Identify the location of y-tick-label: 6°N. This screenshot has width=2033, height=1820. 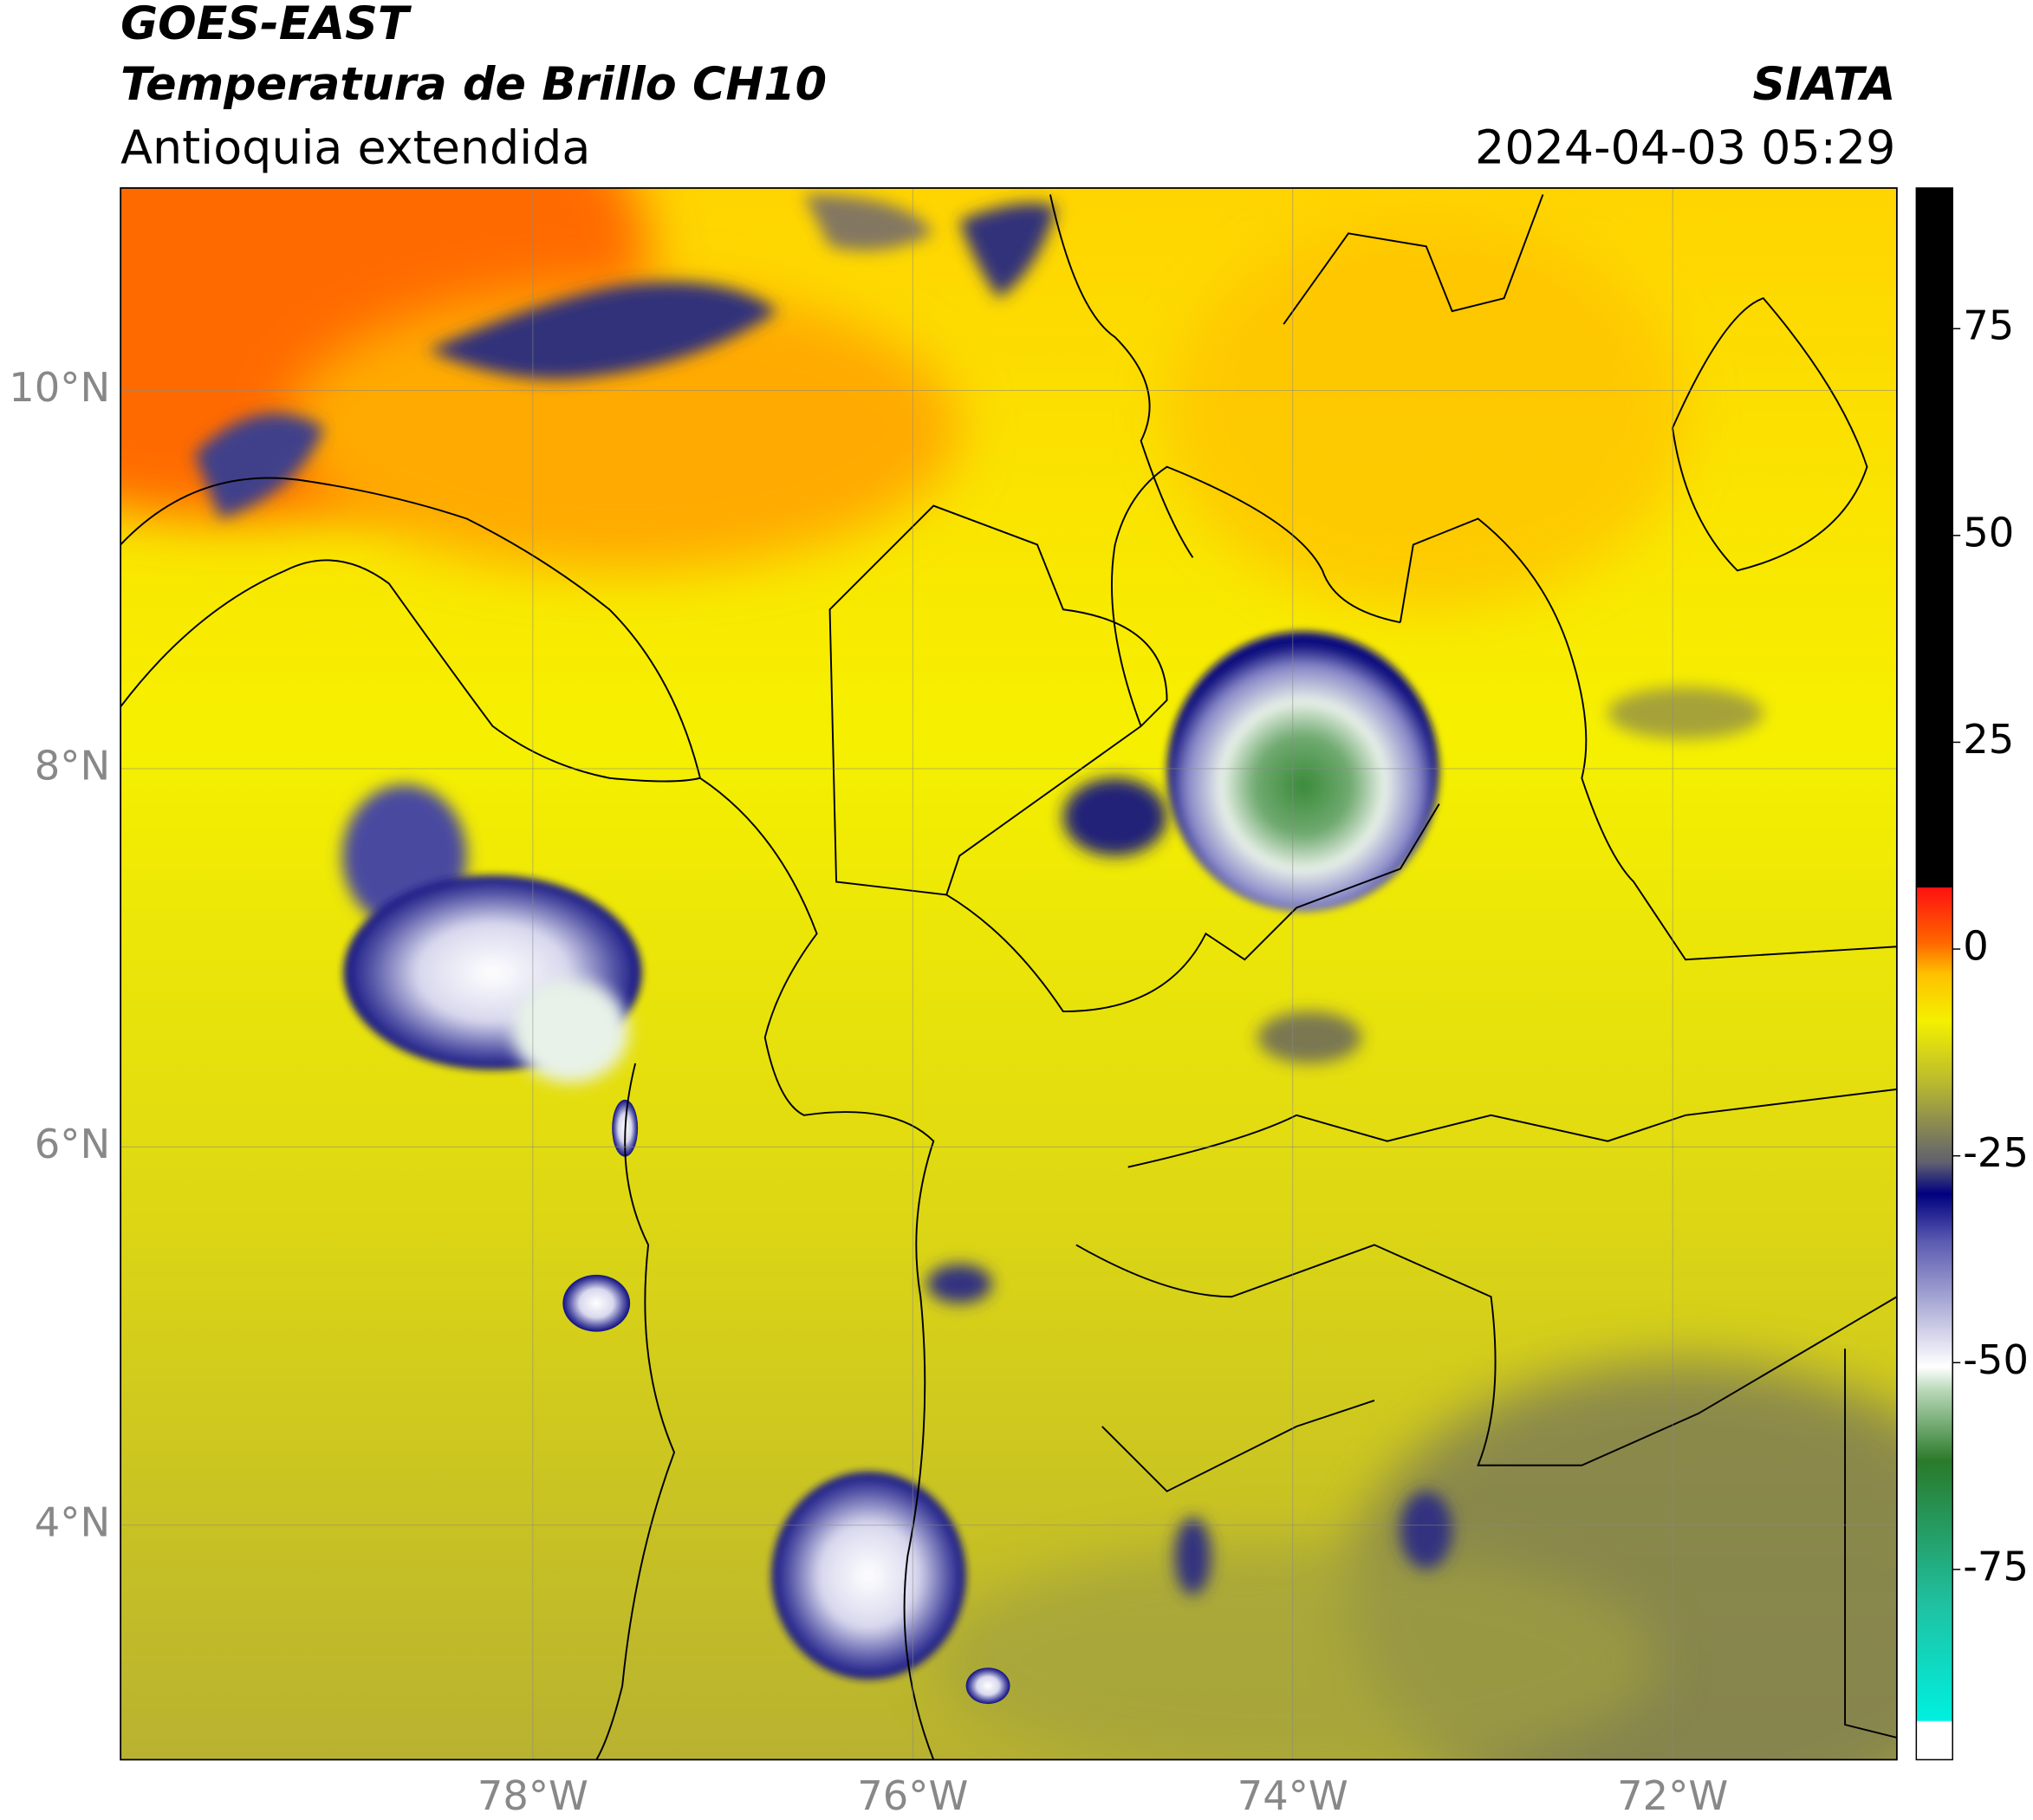
(72, 1144).